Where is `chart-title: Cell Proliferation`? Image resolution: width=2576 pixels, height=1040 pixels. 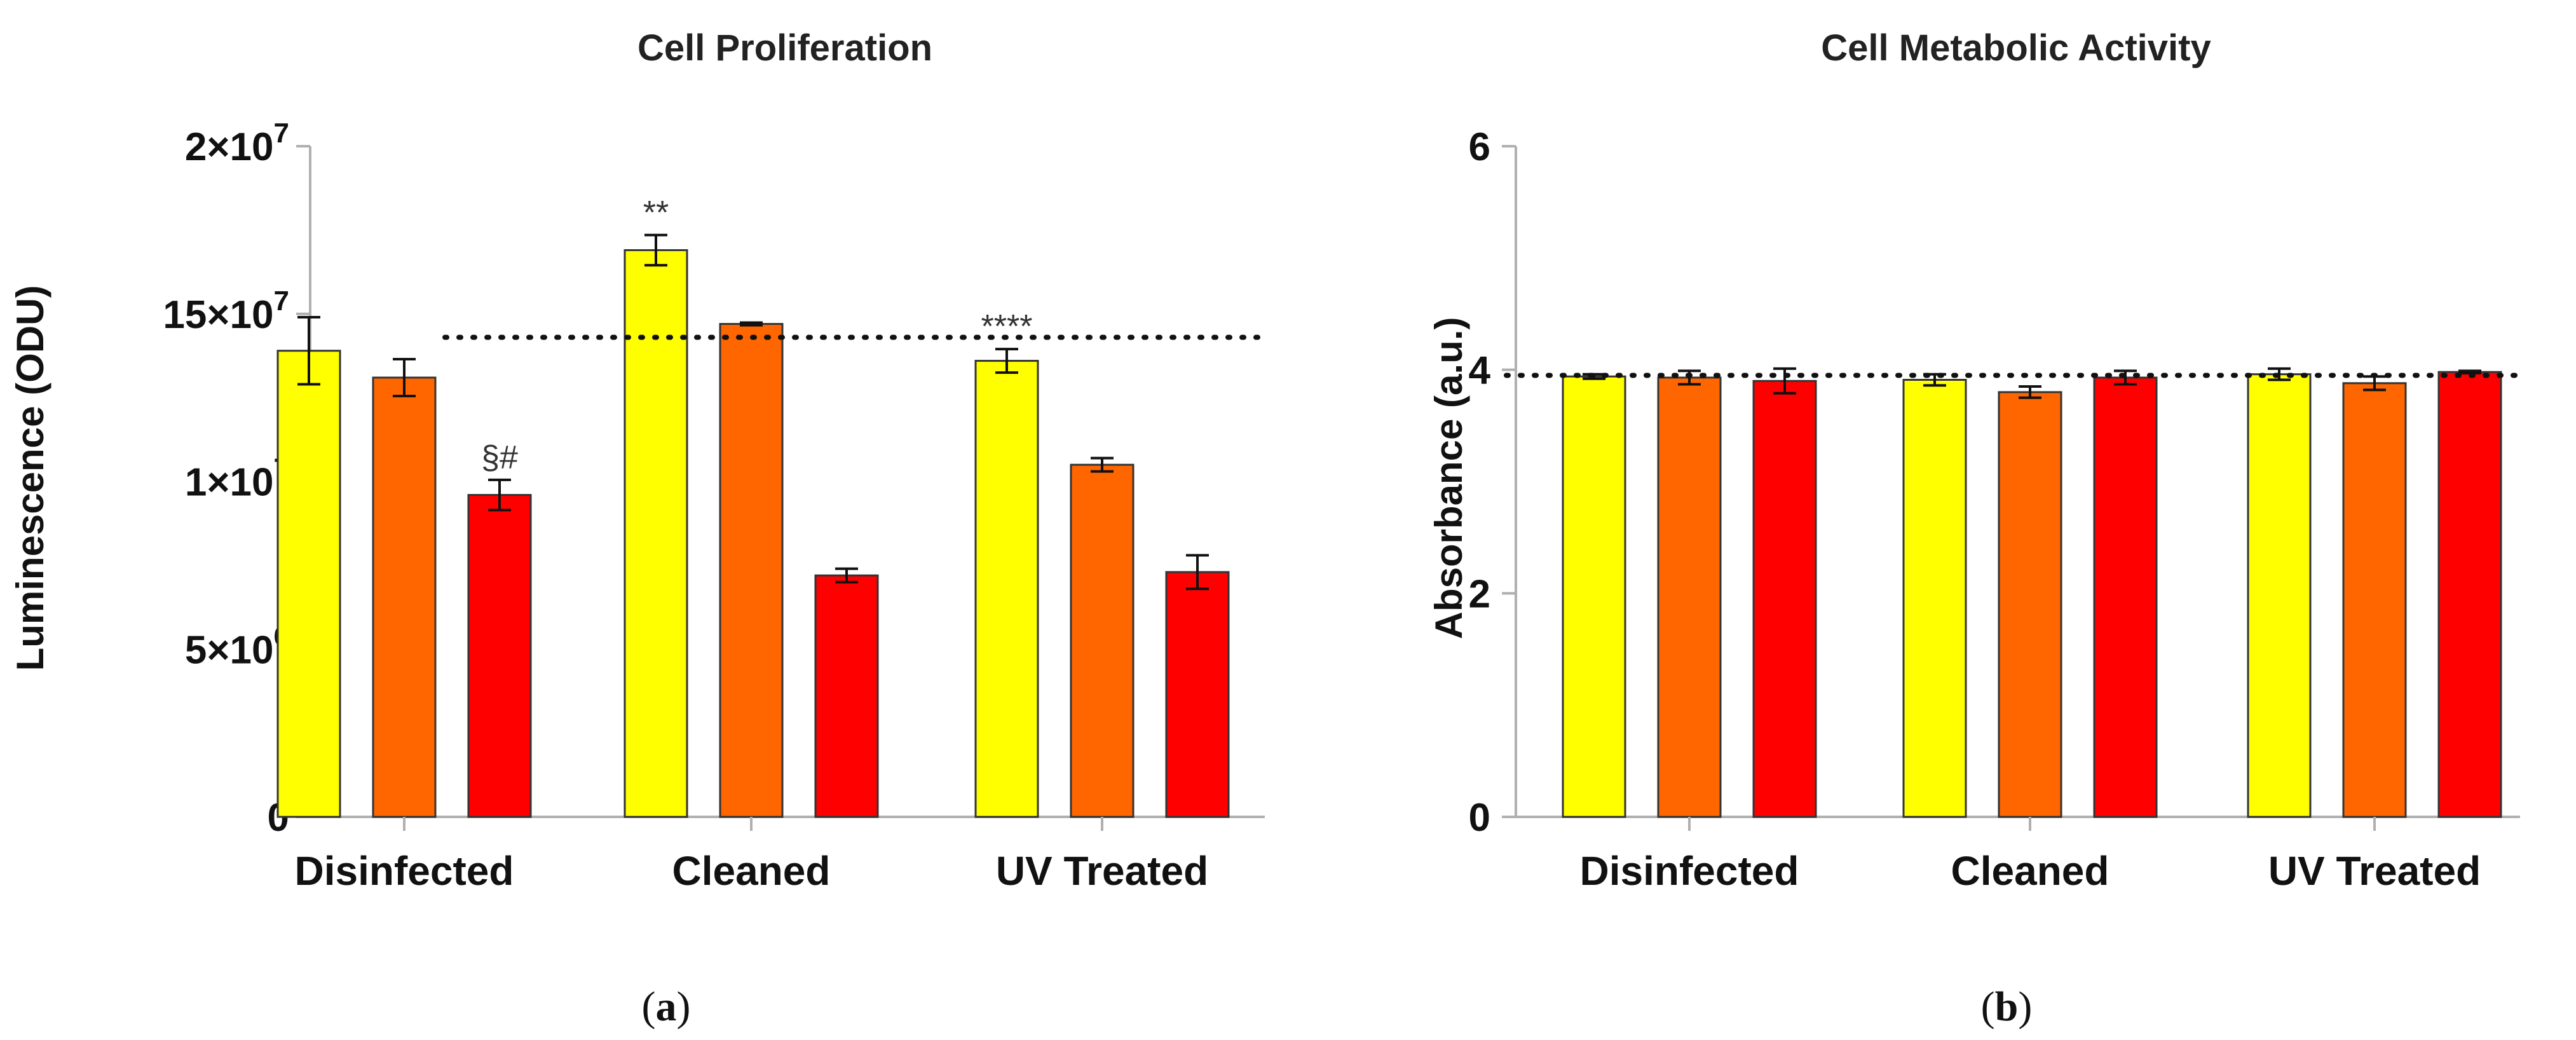
chart-title: Cell Proliferation is located at coordinates (784, 48).